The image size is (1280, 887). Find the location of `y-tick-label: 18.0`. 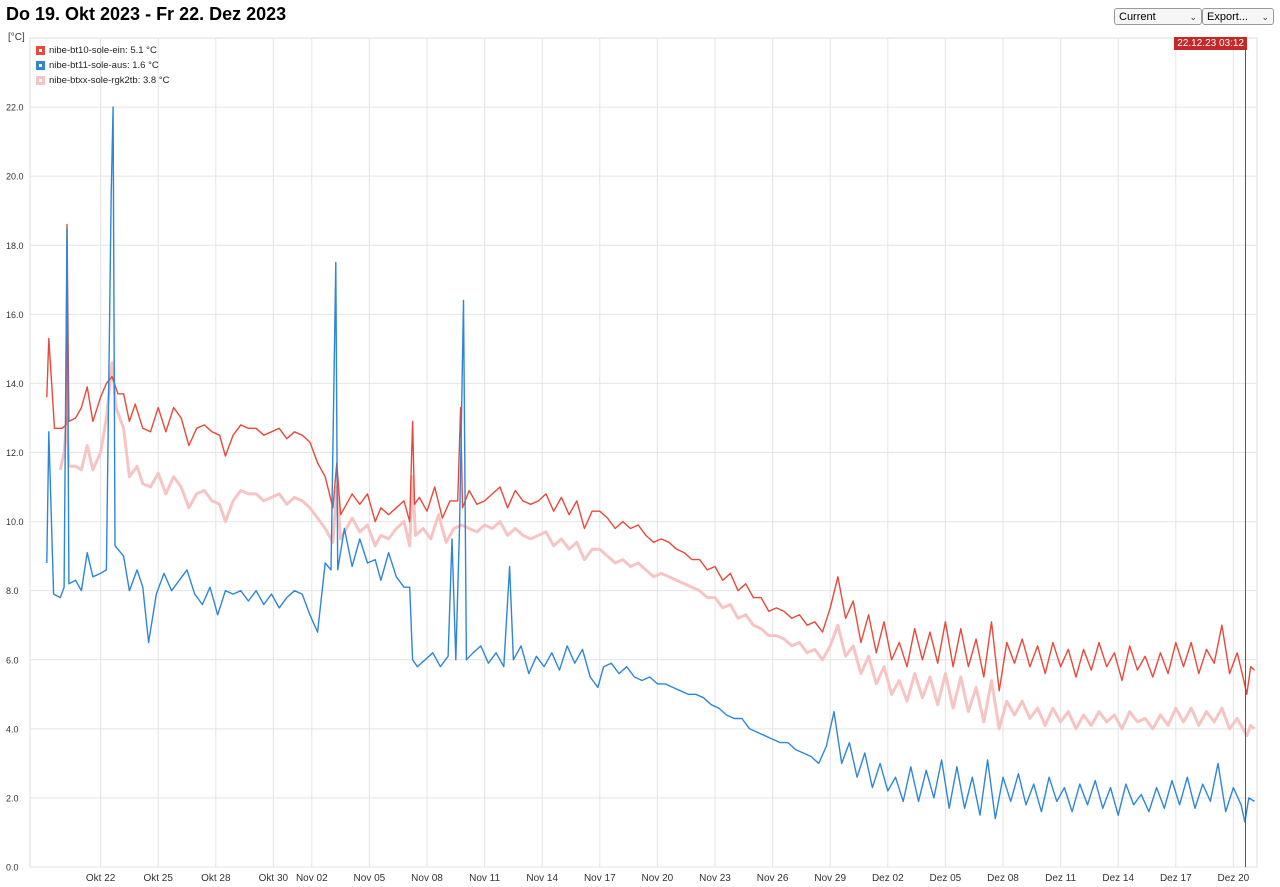

y-tick-label: 18.0 is located at coordinates (15, 246).